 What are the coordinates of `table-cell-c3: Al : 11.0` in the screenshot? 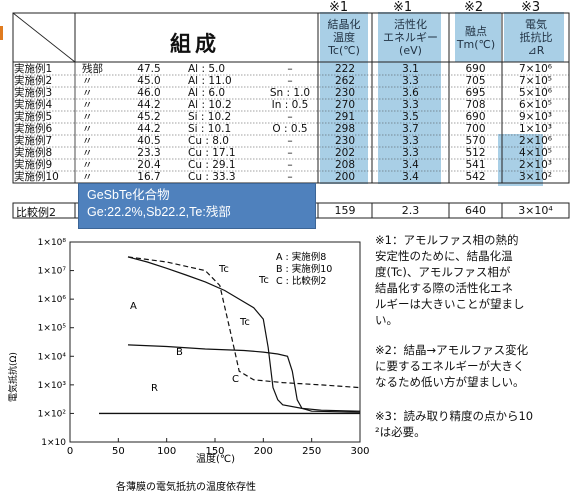 It's located at (210, 81).